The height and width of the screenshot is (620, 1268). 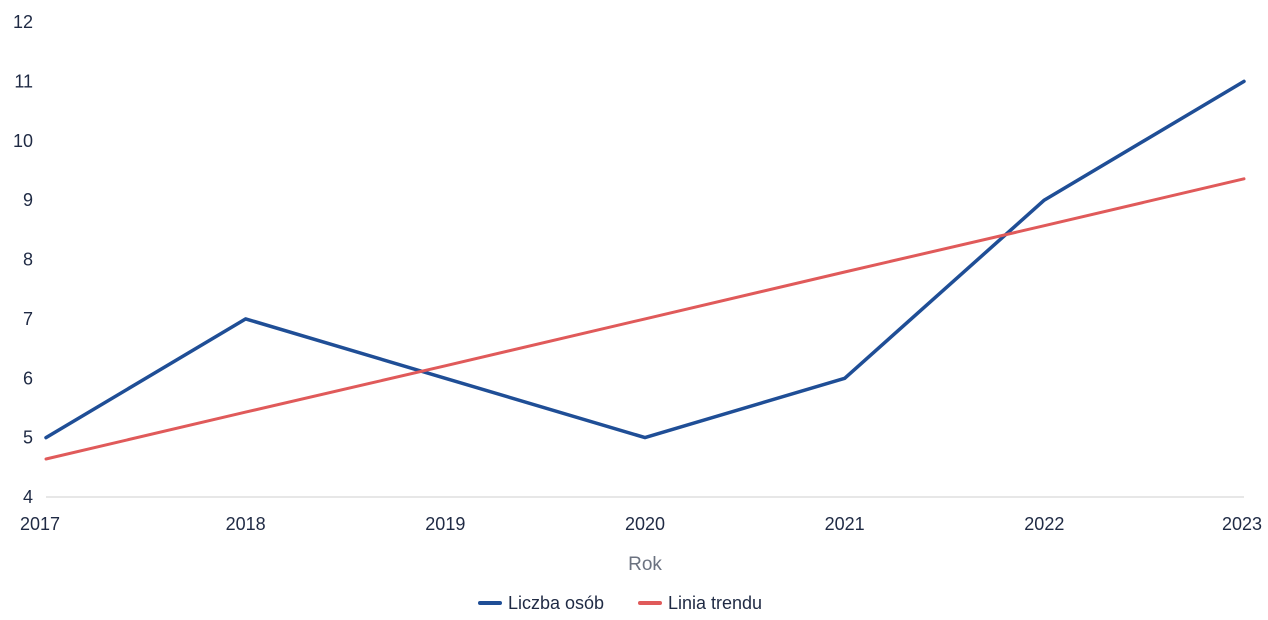 What do you see at coordinates (1044, 524) in the screenshot?
I see `x-tick-label: 2022` at bounding box center [1044, 524].